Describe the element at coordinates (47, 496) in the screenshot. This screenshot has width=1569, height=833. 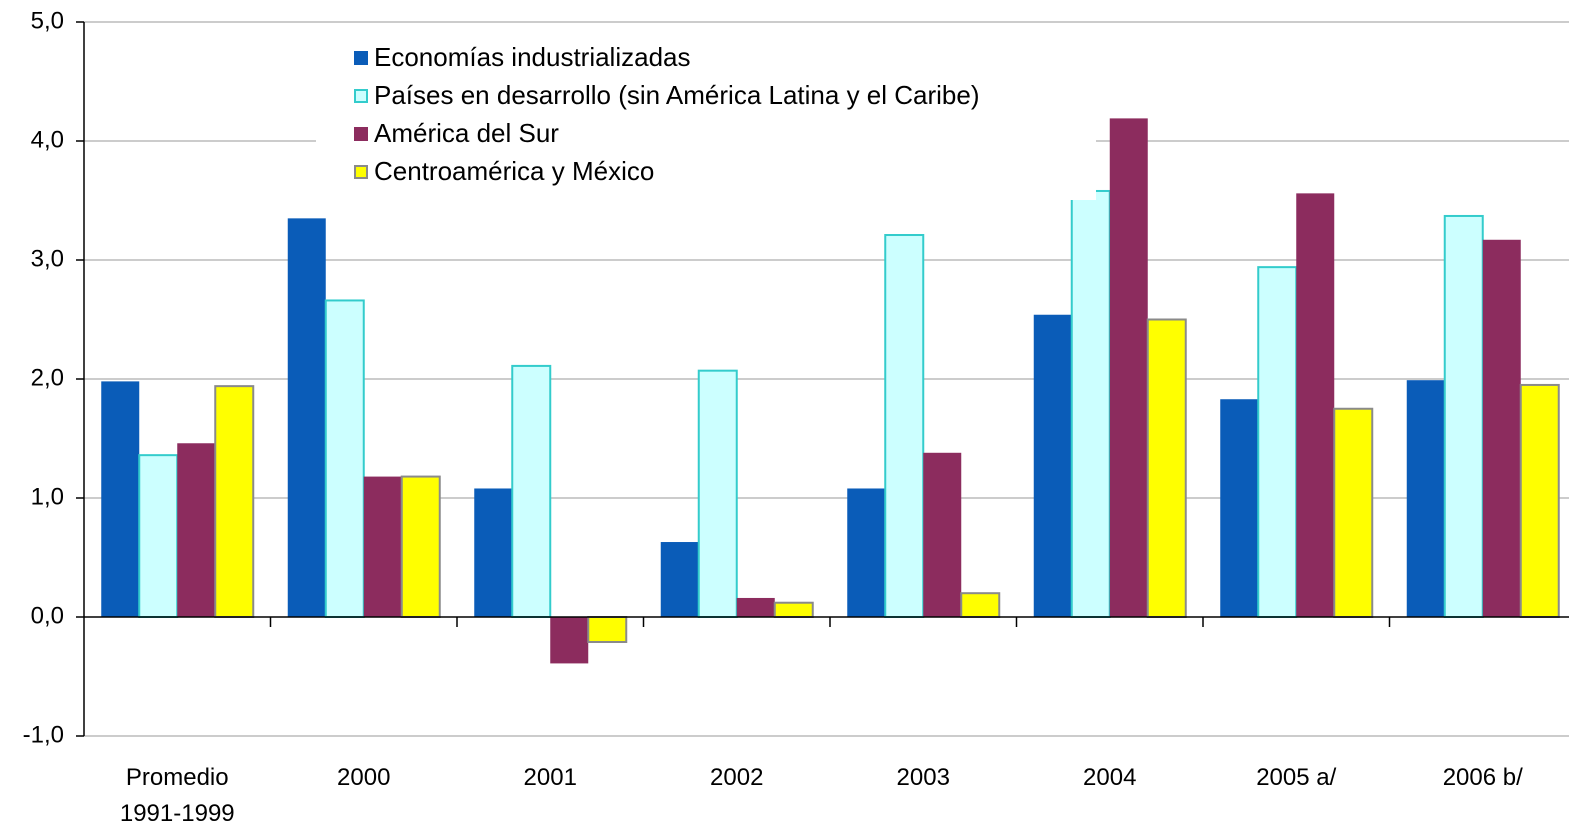
I see `y-tick-label: 1,0` at that location.